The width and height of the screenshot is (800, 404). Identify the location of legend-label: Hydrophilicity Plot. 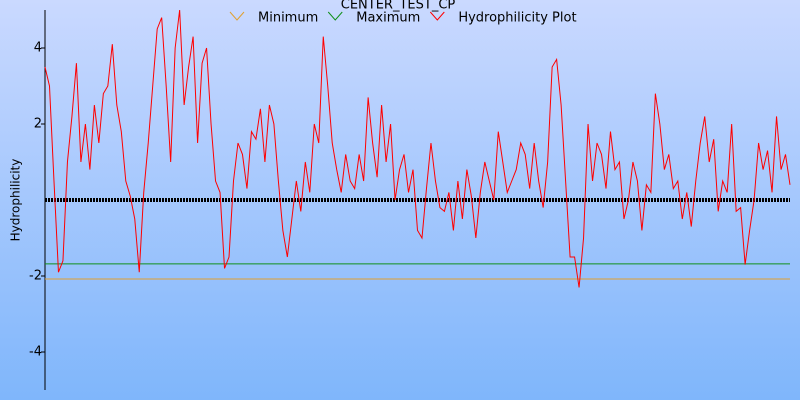
(517, 18).